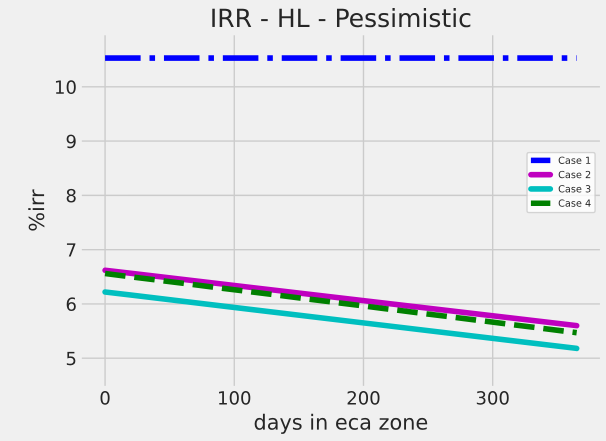 This screenshot has width=606, height=441. Describe the element at coordinates (574, 174) in the screenshot. I see `legend-label: Case 2` at that location.